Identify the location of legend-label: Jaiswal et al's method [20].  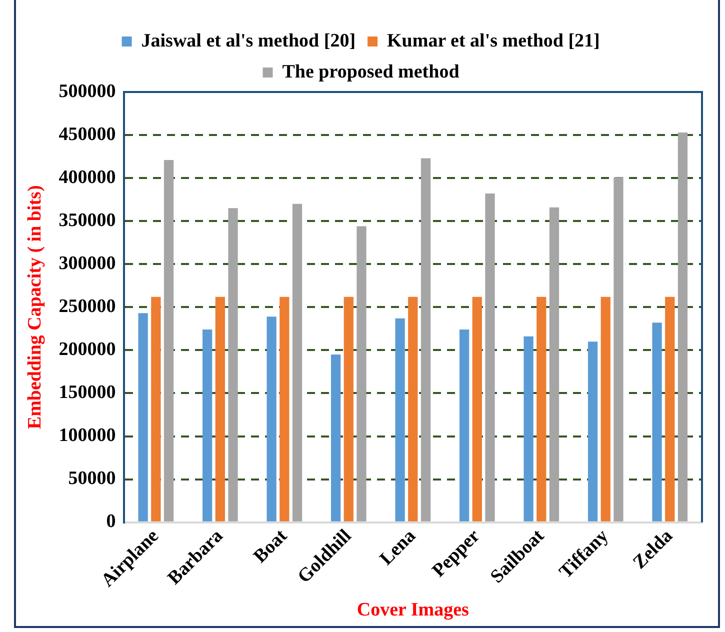
(248, 41).